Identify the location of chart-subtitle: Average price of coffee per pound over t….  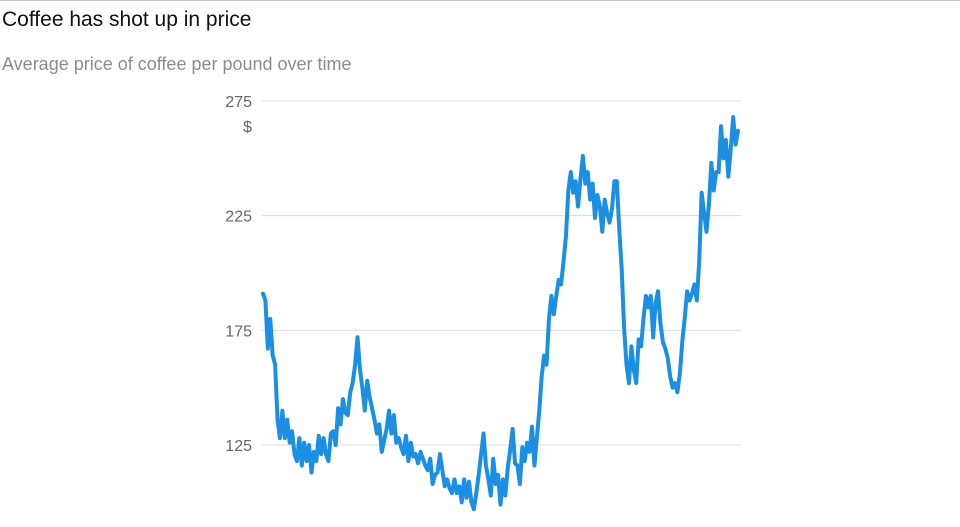
(177, 64).